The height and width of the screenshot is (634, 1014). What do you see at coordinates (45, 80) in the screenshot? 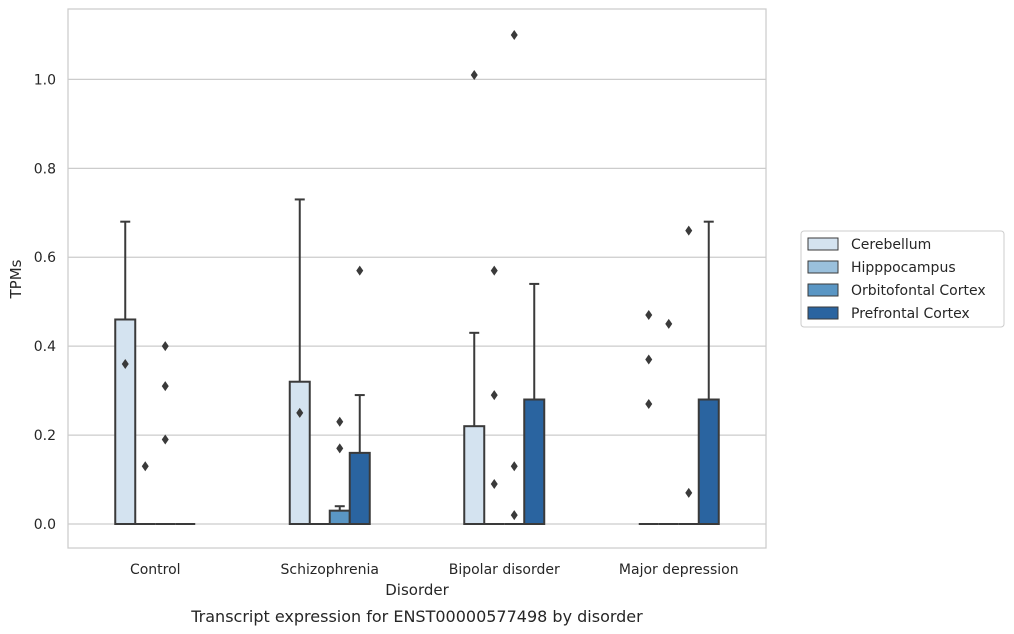
I see `y-tick-label: 1.0` at bounding box center [45, 80].